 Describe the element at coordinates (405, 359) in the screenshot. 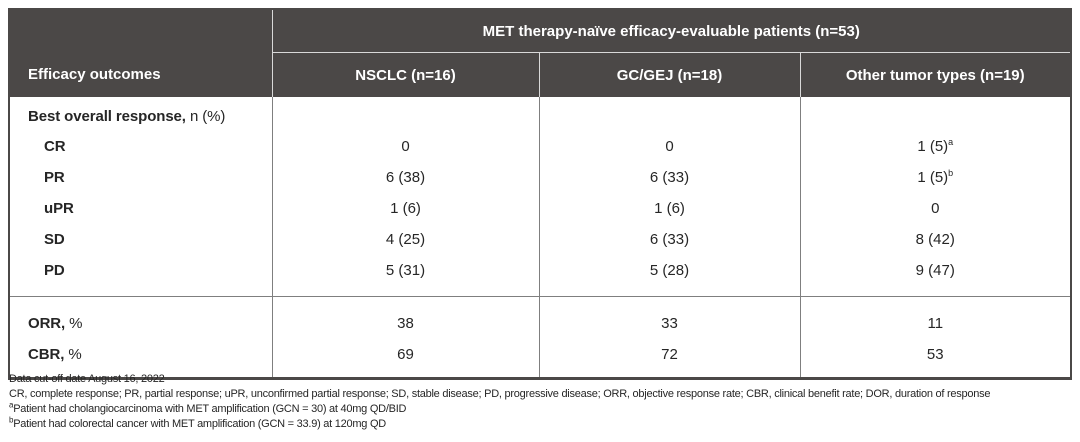

I see `cell-value: 69` at that location.